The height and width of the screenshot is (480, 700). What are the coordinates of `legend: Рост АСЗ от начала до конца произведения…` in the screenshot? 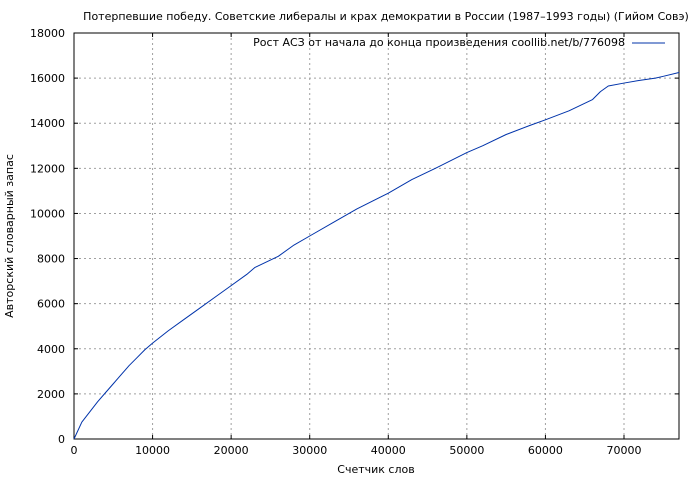 It's located at (459, 42).